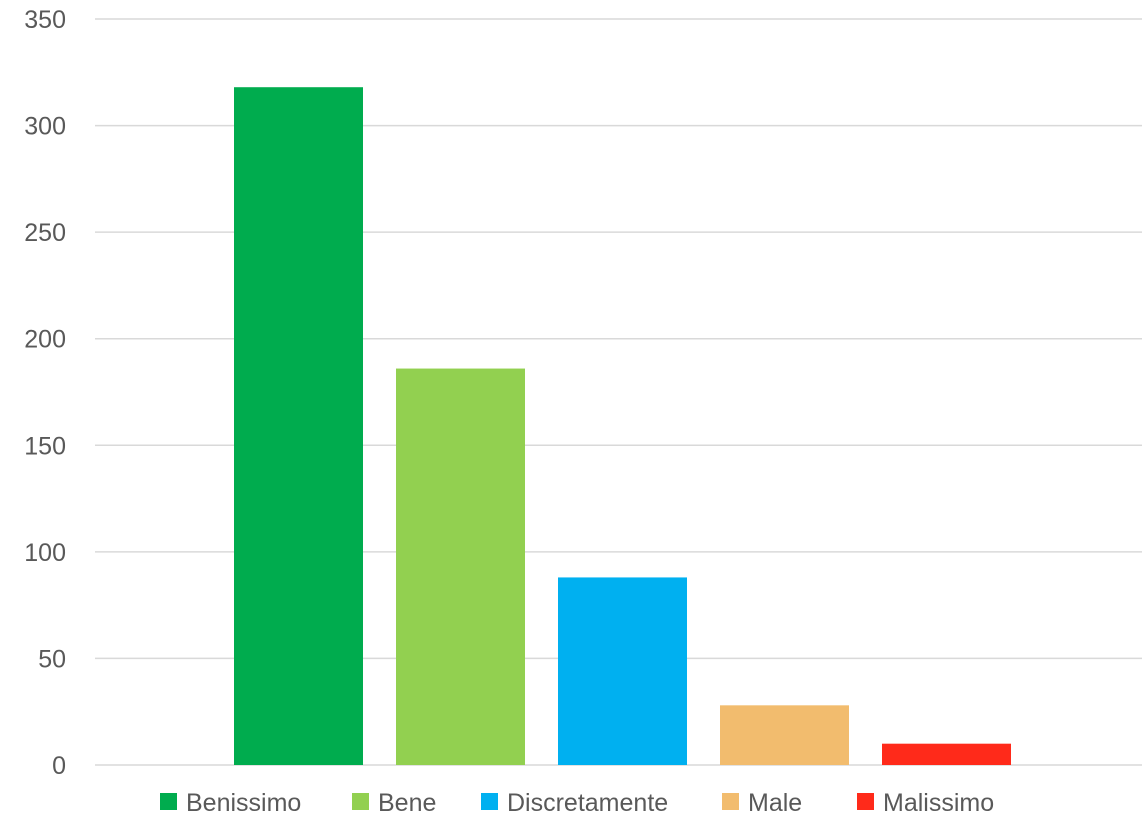  Describe the element at coordinates (946, 754) in the screenshot. I see `bar-malissimo` at that location.